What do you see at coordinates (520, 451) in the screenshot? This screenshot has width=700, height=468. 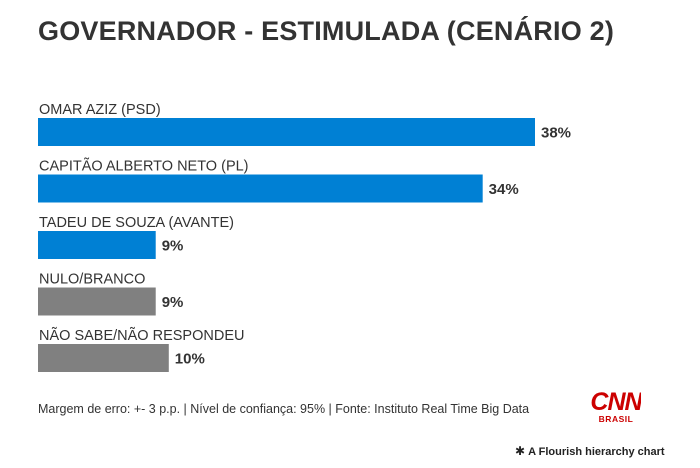 I see `flourish-asterisk-icon: ✱` at bounding box center [520, 451].